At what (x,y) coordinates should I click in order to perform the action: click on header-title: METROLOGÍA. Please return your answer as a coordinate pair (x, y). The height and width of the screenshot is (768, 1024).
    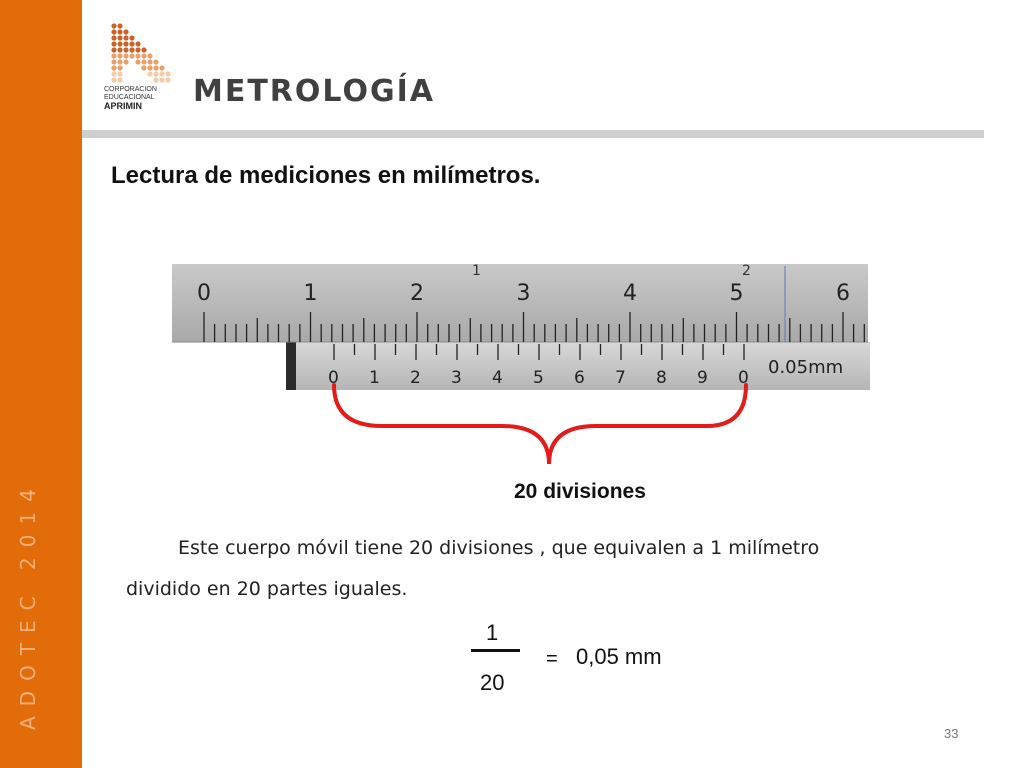
    Looking at the image, I should click on (314, 91).